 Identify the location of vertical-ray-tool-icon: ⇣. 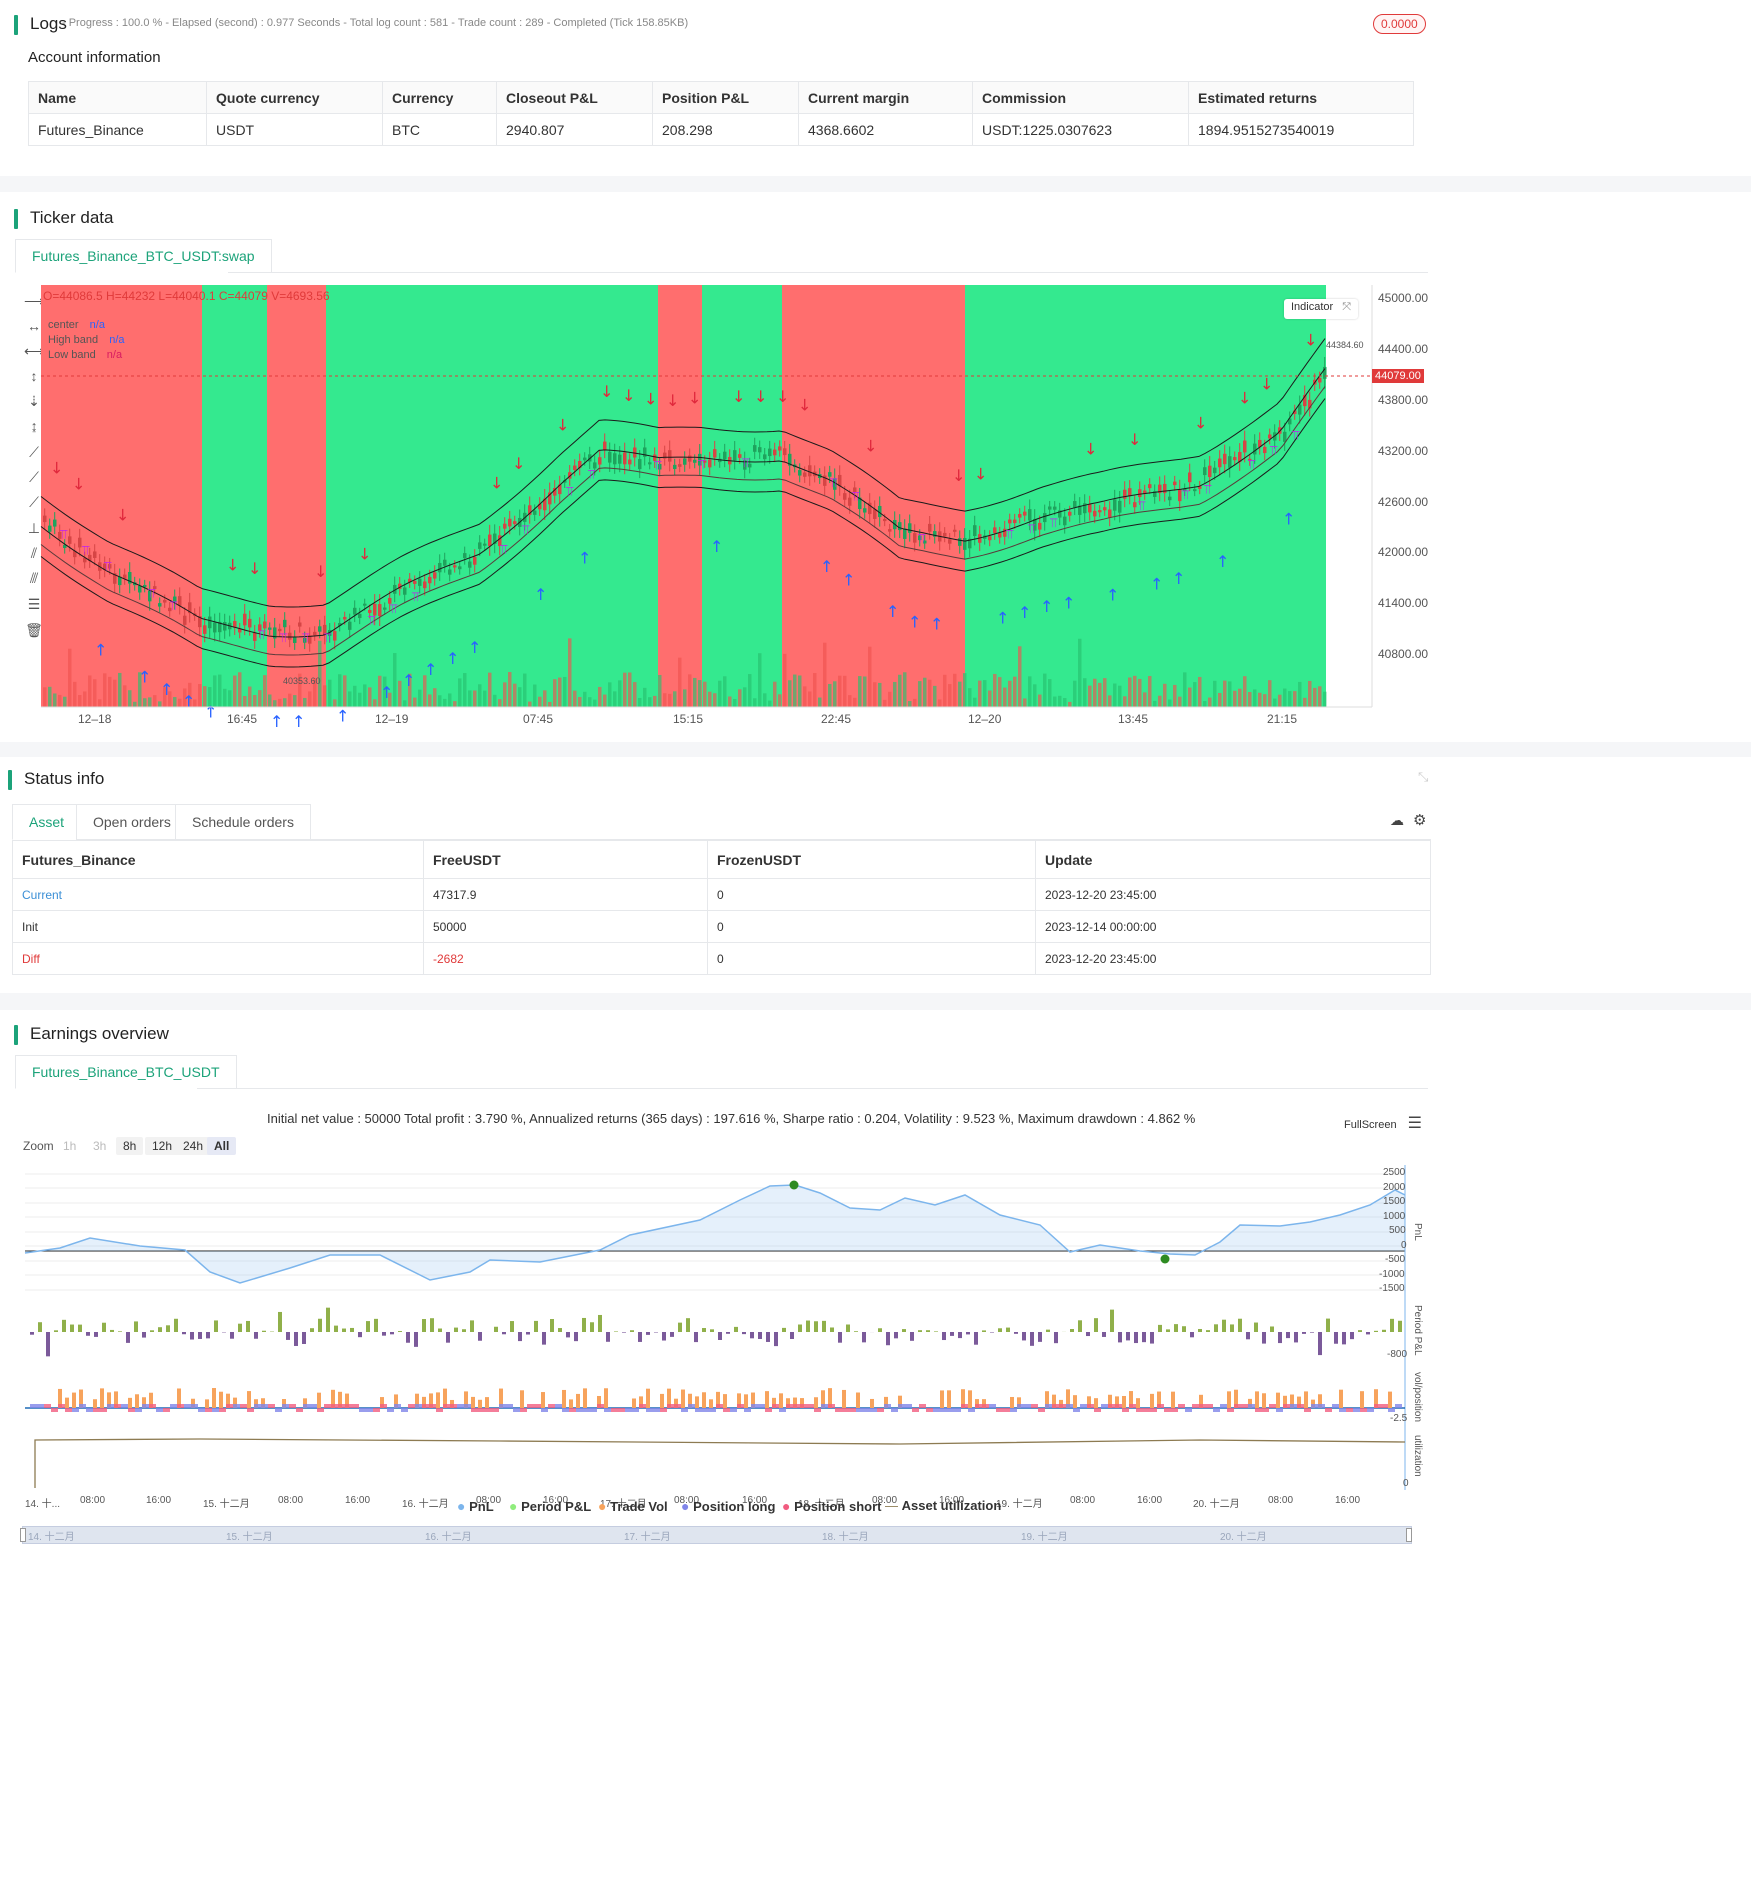
(34, 401).